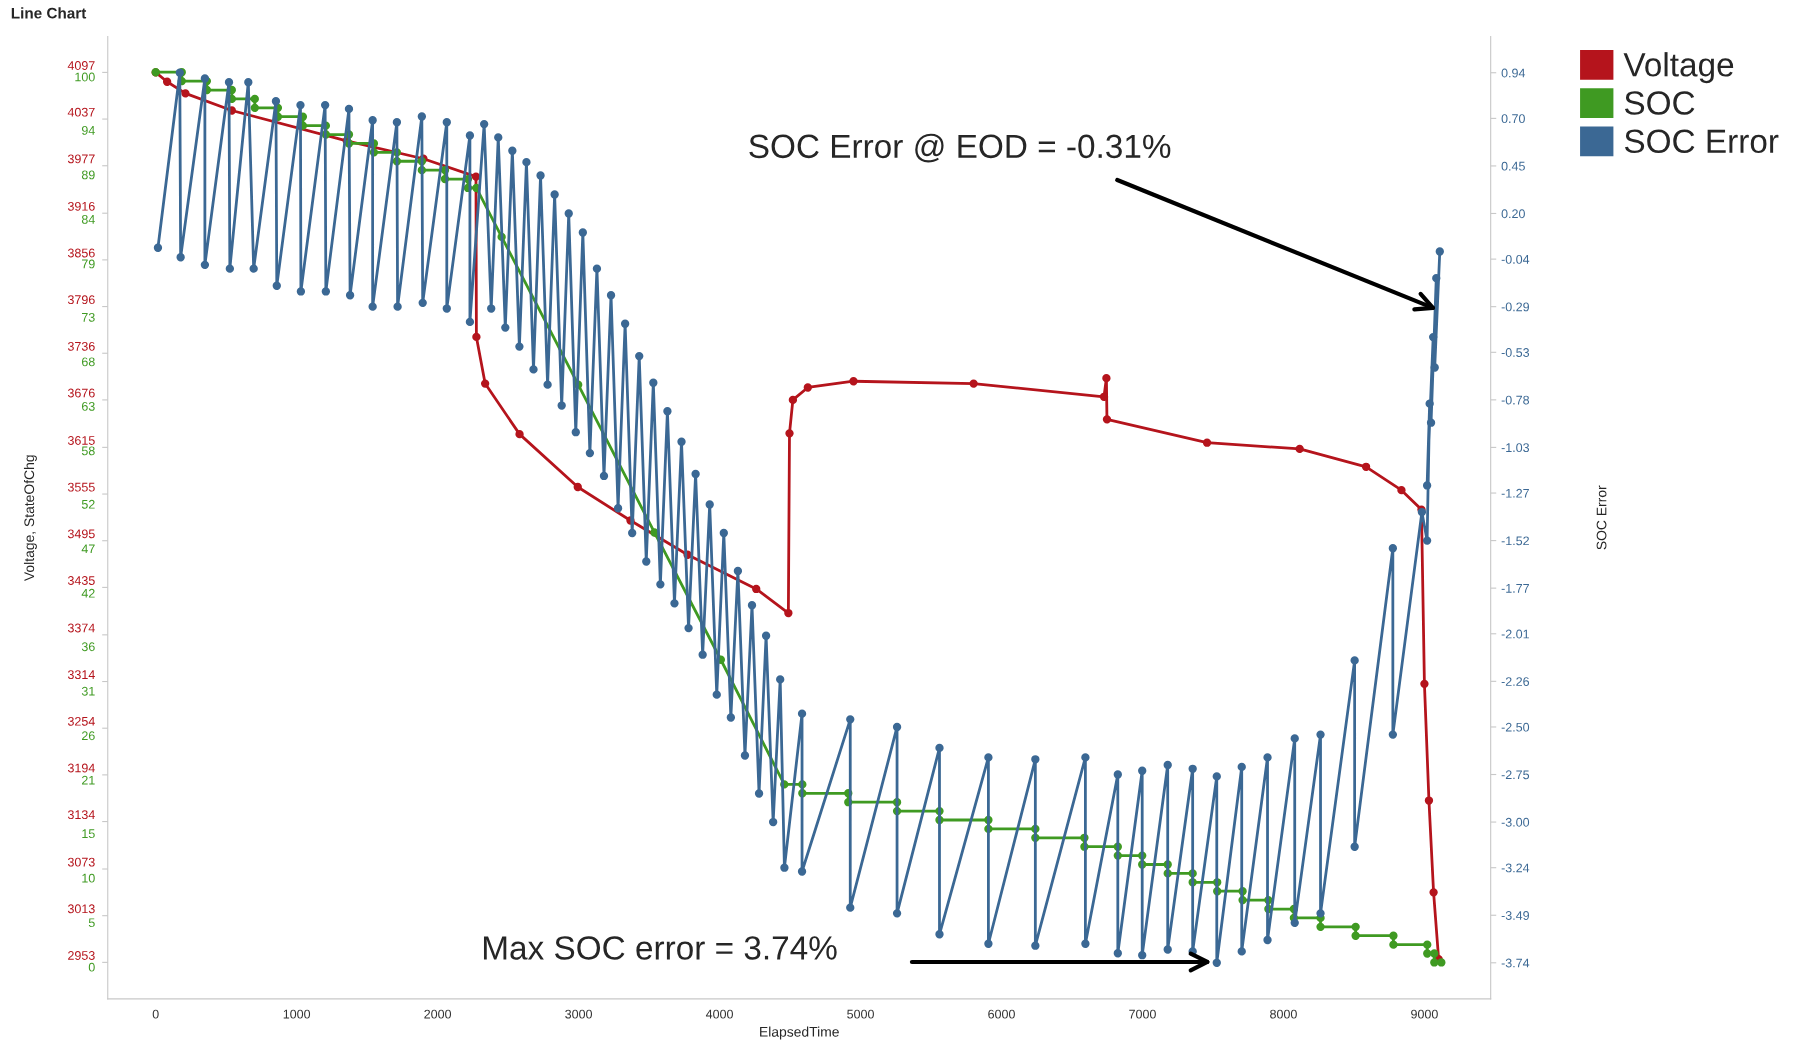 Image resolution: width=1796 pixels, height=1046 pixels. Describe the element at coordinates (81, 909) in the screenshot. I see `y-tick-label: 3013` at that location.